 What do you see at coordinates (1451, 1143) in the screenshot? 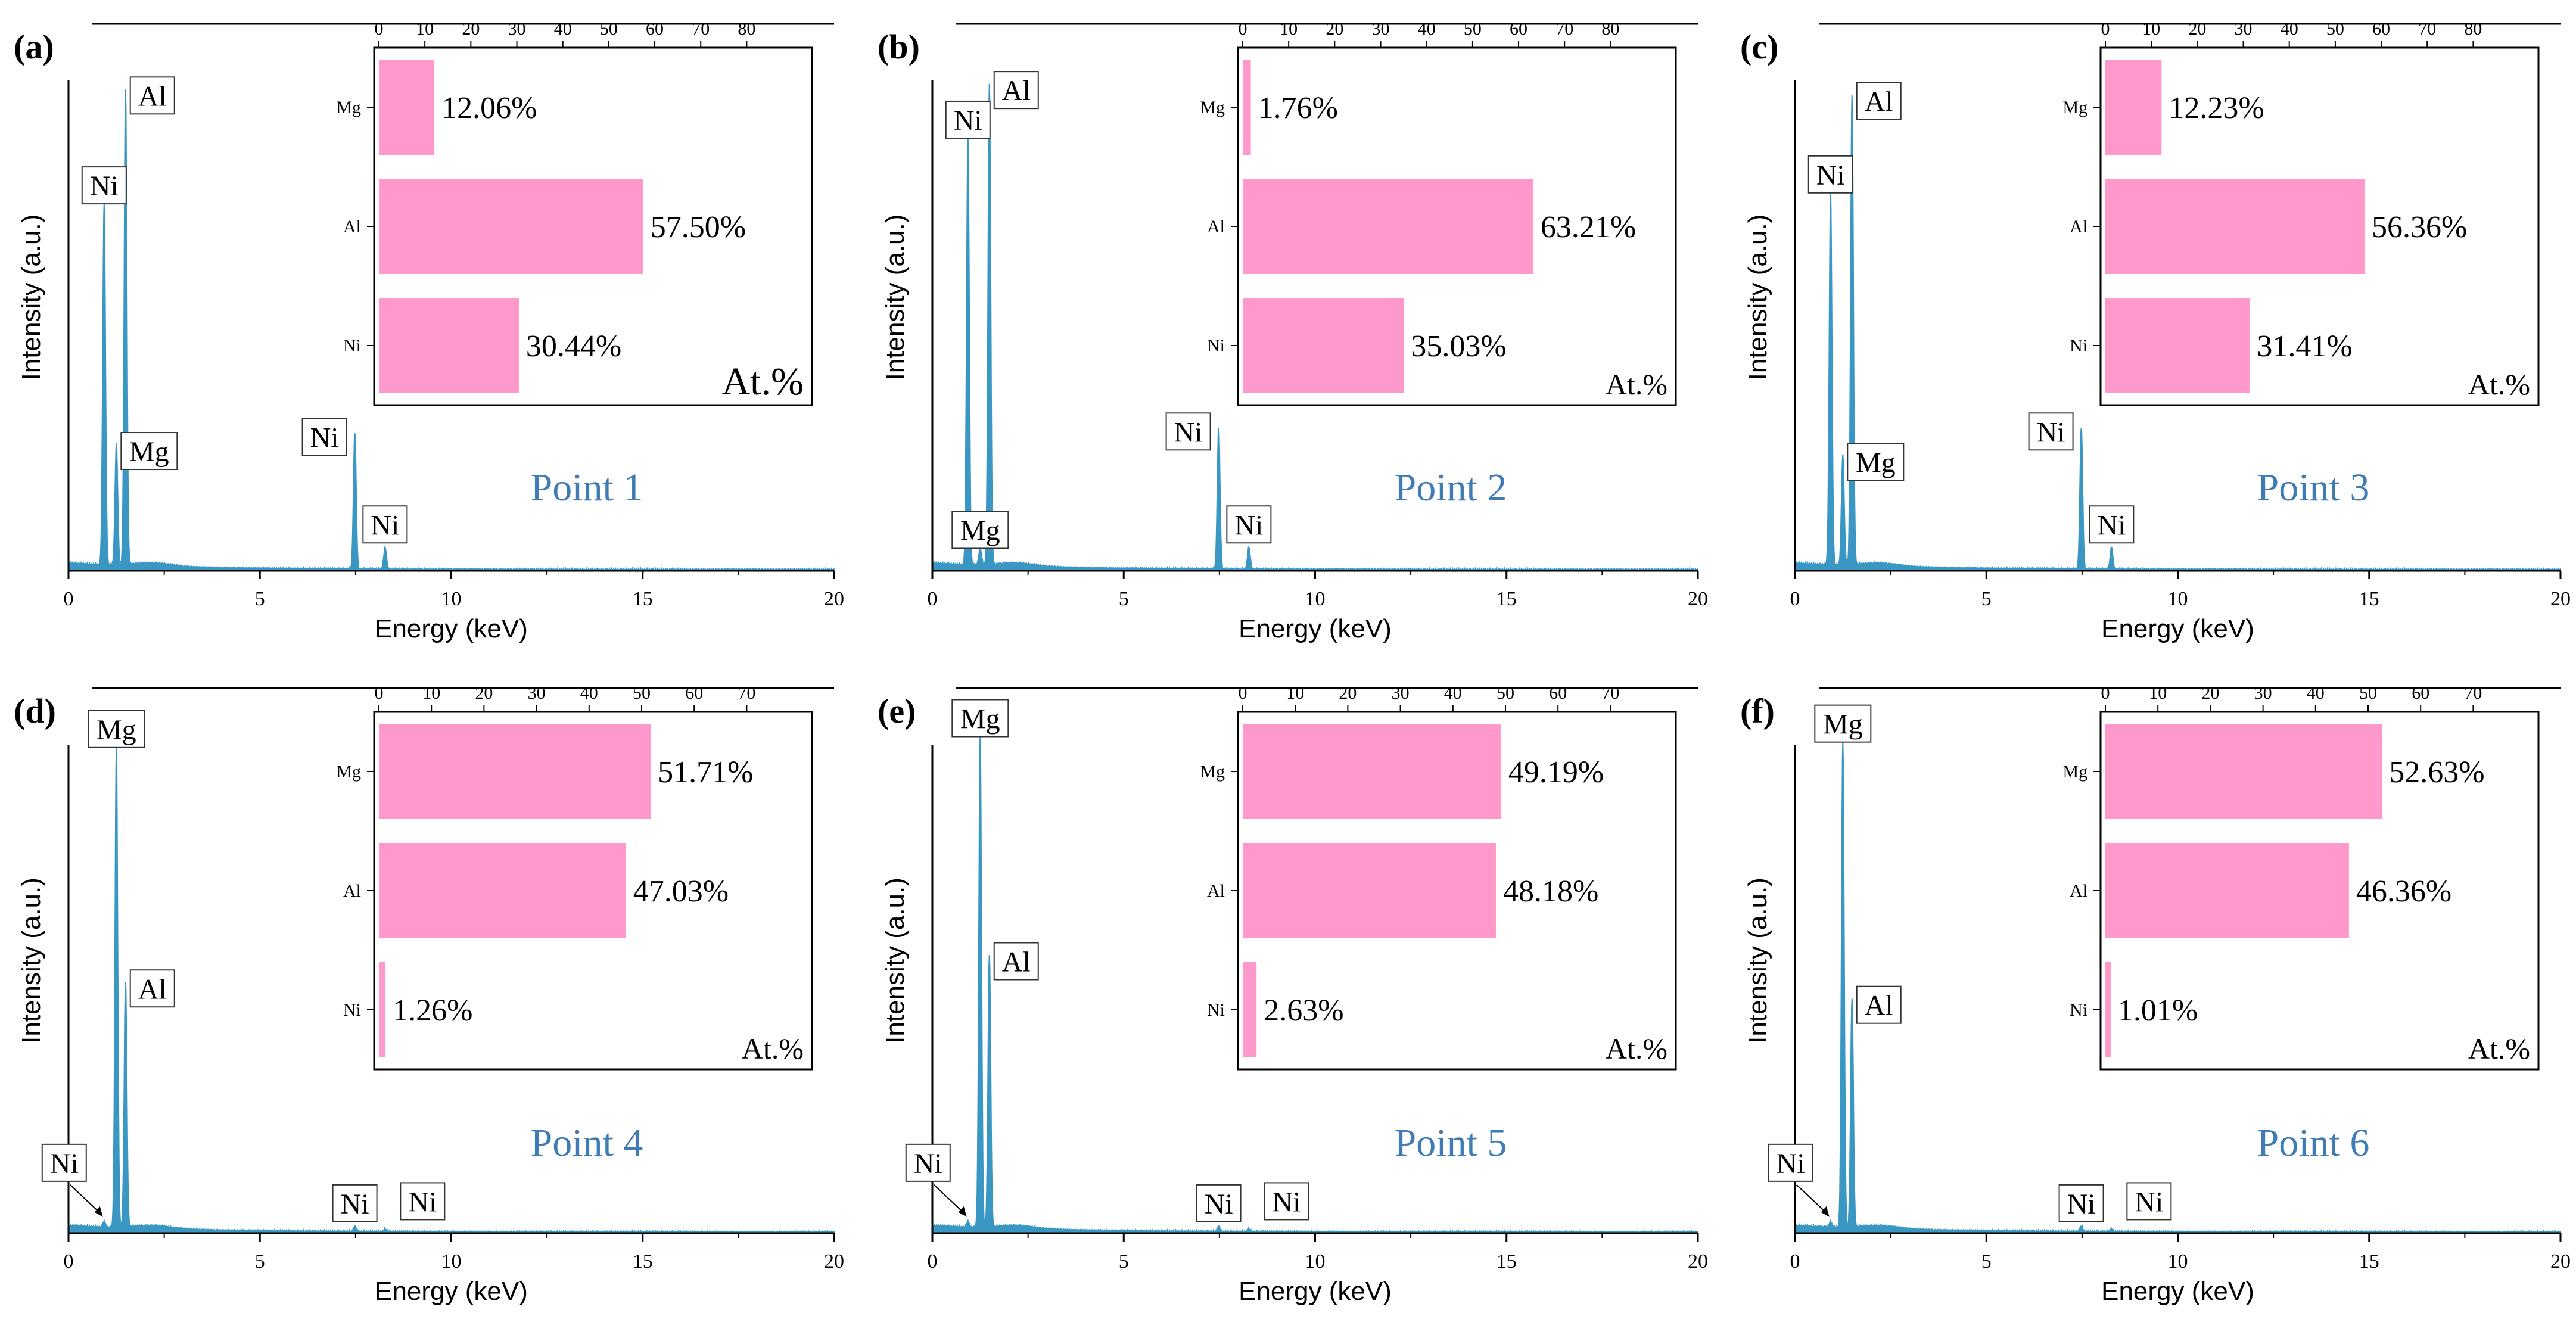
I see `point-label: Point 5` at bounding box center [1451, 1143].